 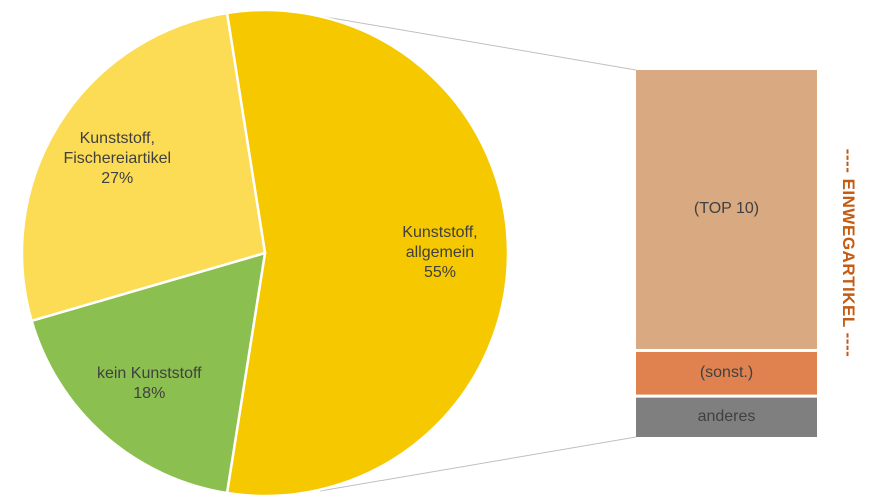 I want to click on slice-name: Kunststoff, allgemein, so click(x=440, y=242).